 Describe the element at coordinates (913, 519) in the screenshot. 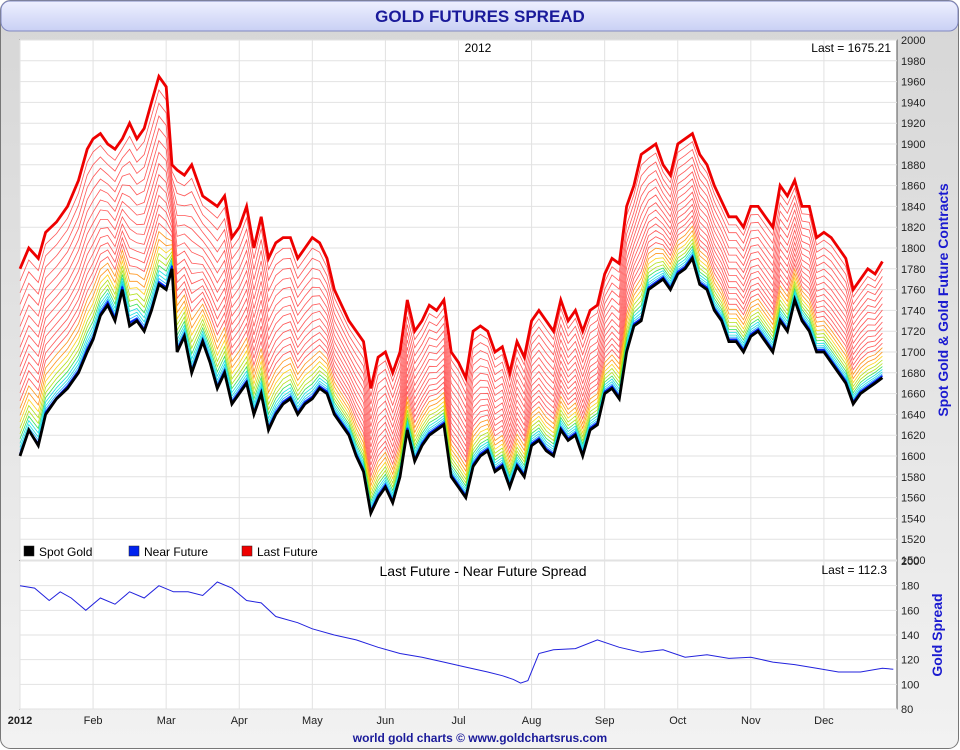

I see `y-tick-label: 1540` at that location.